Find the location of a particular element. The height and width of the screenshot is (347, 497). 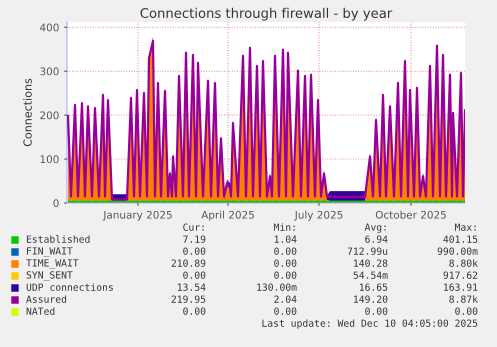

legend-label: SYN_SENT is located at coordinates (49, 276).